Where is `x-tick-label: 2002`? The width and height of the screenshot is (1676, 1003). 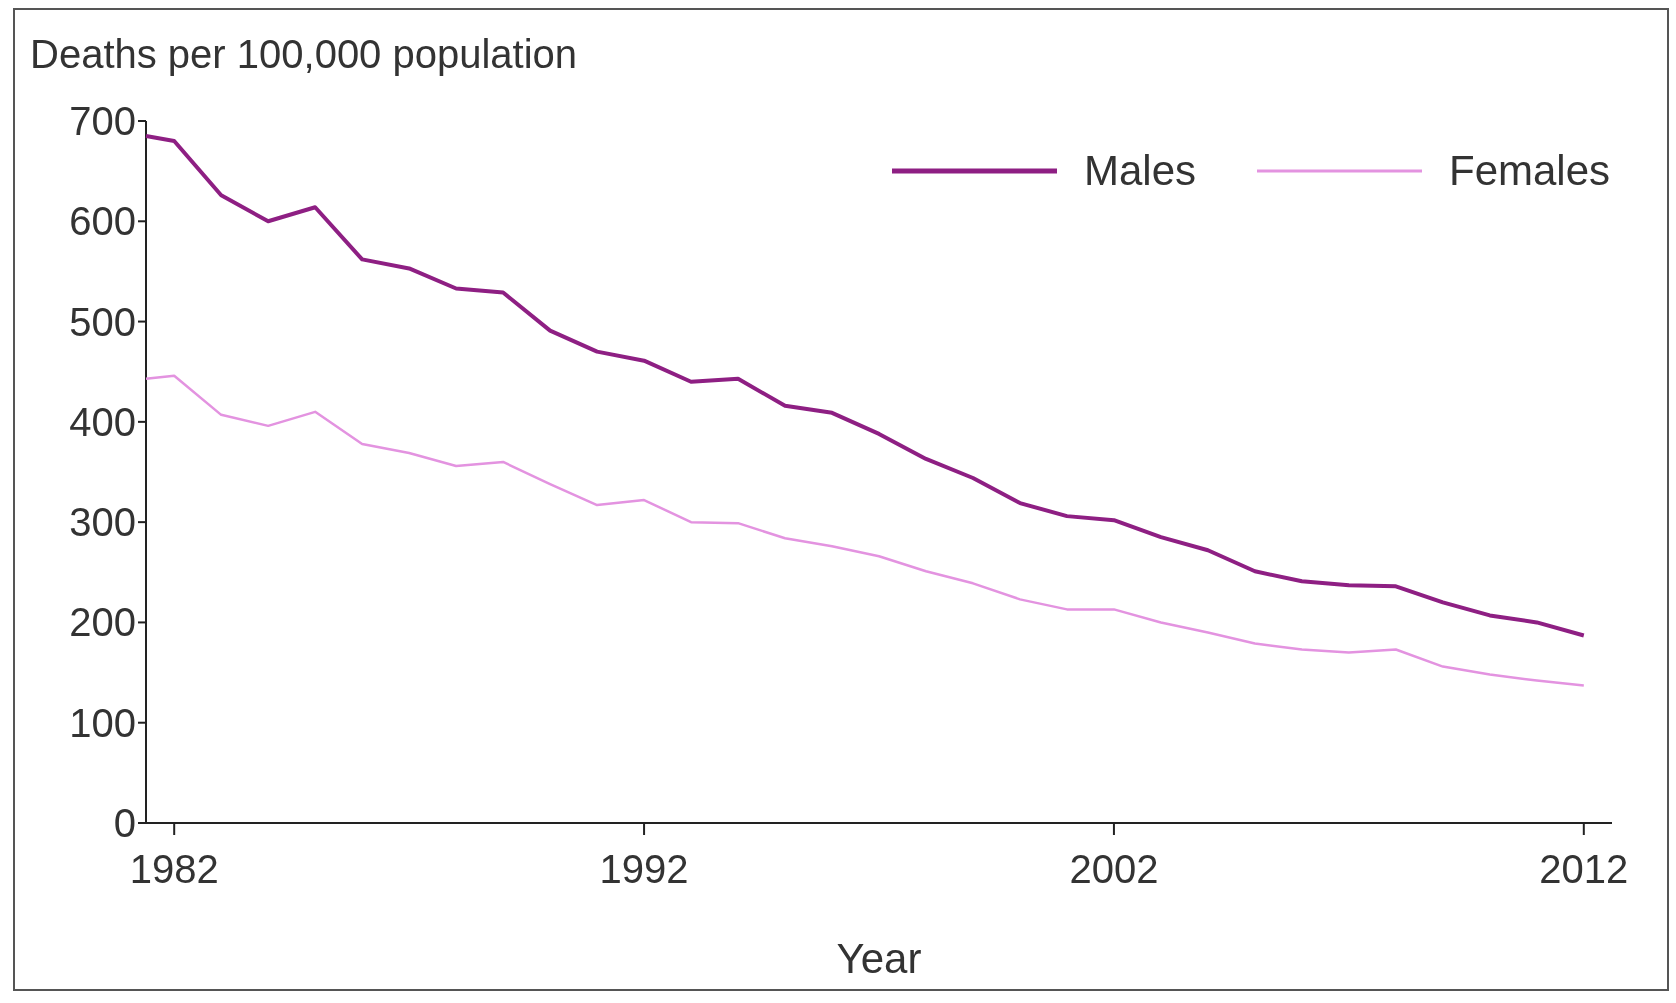 x-tick-label: 2002 is located at coordinates (1114, 869).